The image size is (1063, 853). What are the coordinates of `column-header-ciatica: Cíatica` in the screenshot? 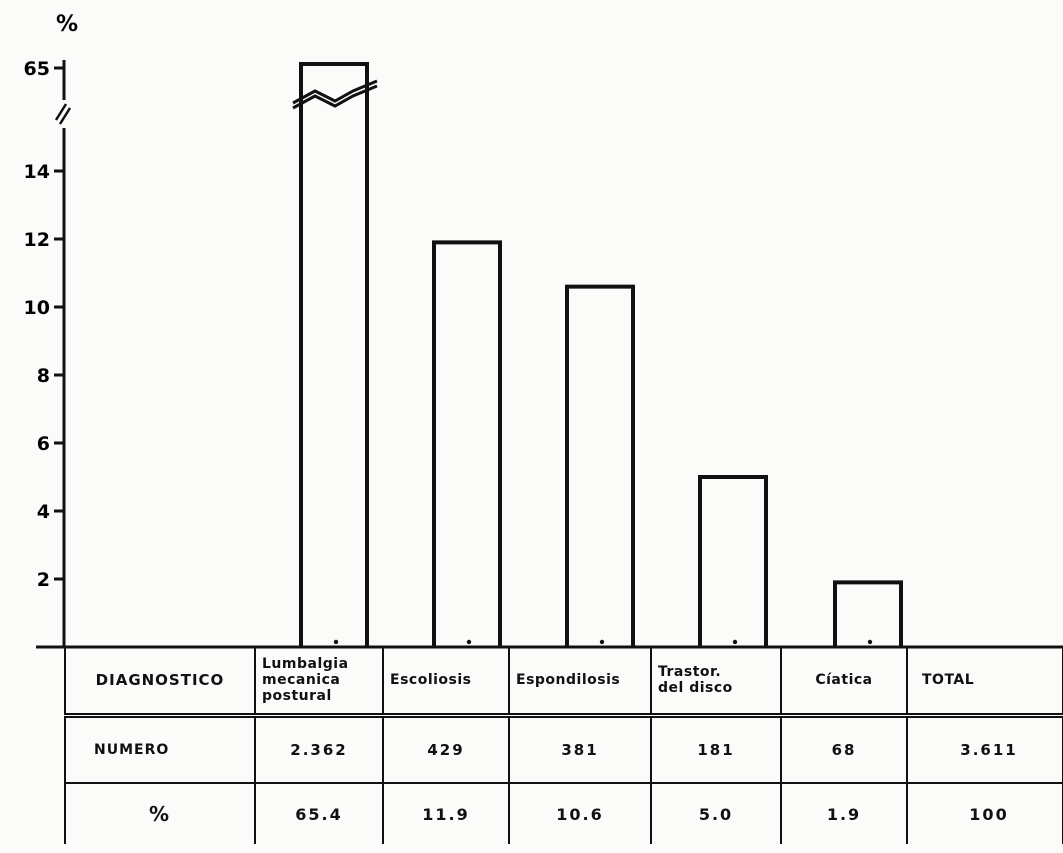 It's located at (844, 681).